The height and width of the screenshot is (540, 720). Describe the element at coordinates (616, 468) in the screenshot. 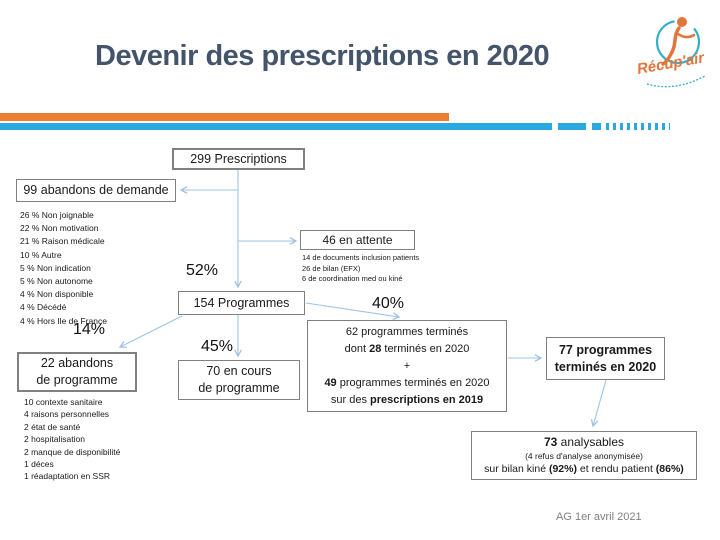

I see `analysables-line3-mid: et rendu patient` at that location.